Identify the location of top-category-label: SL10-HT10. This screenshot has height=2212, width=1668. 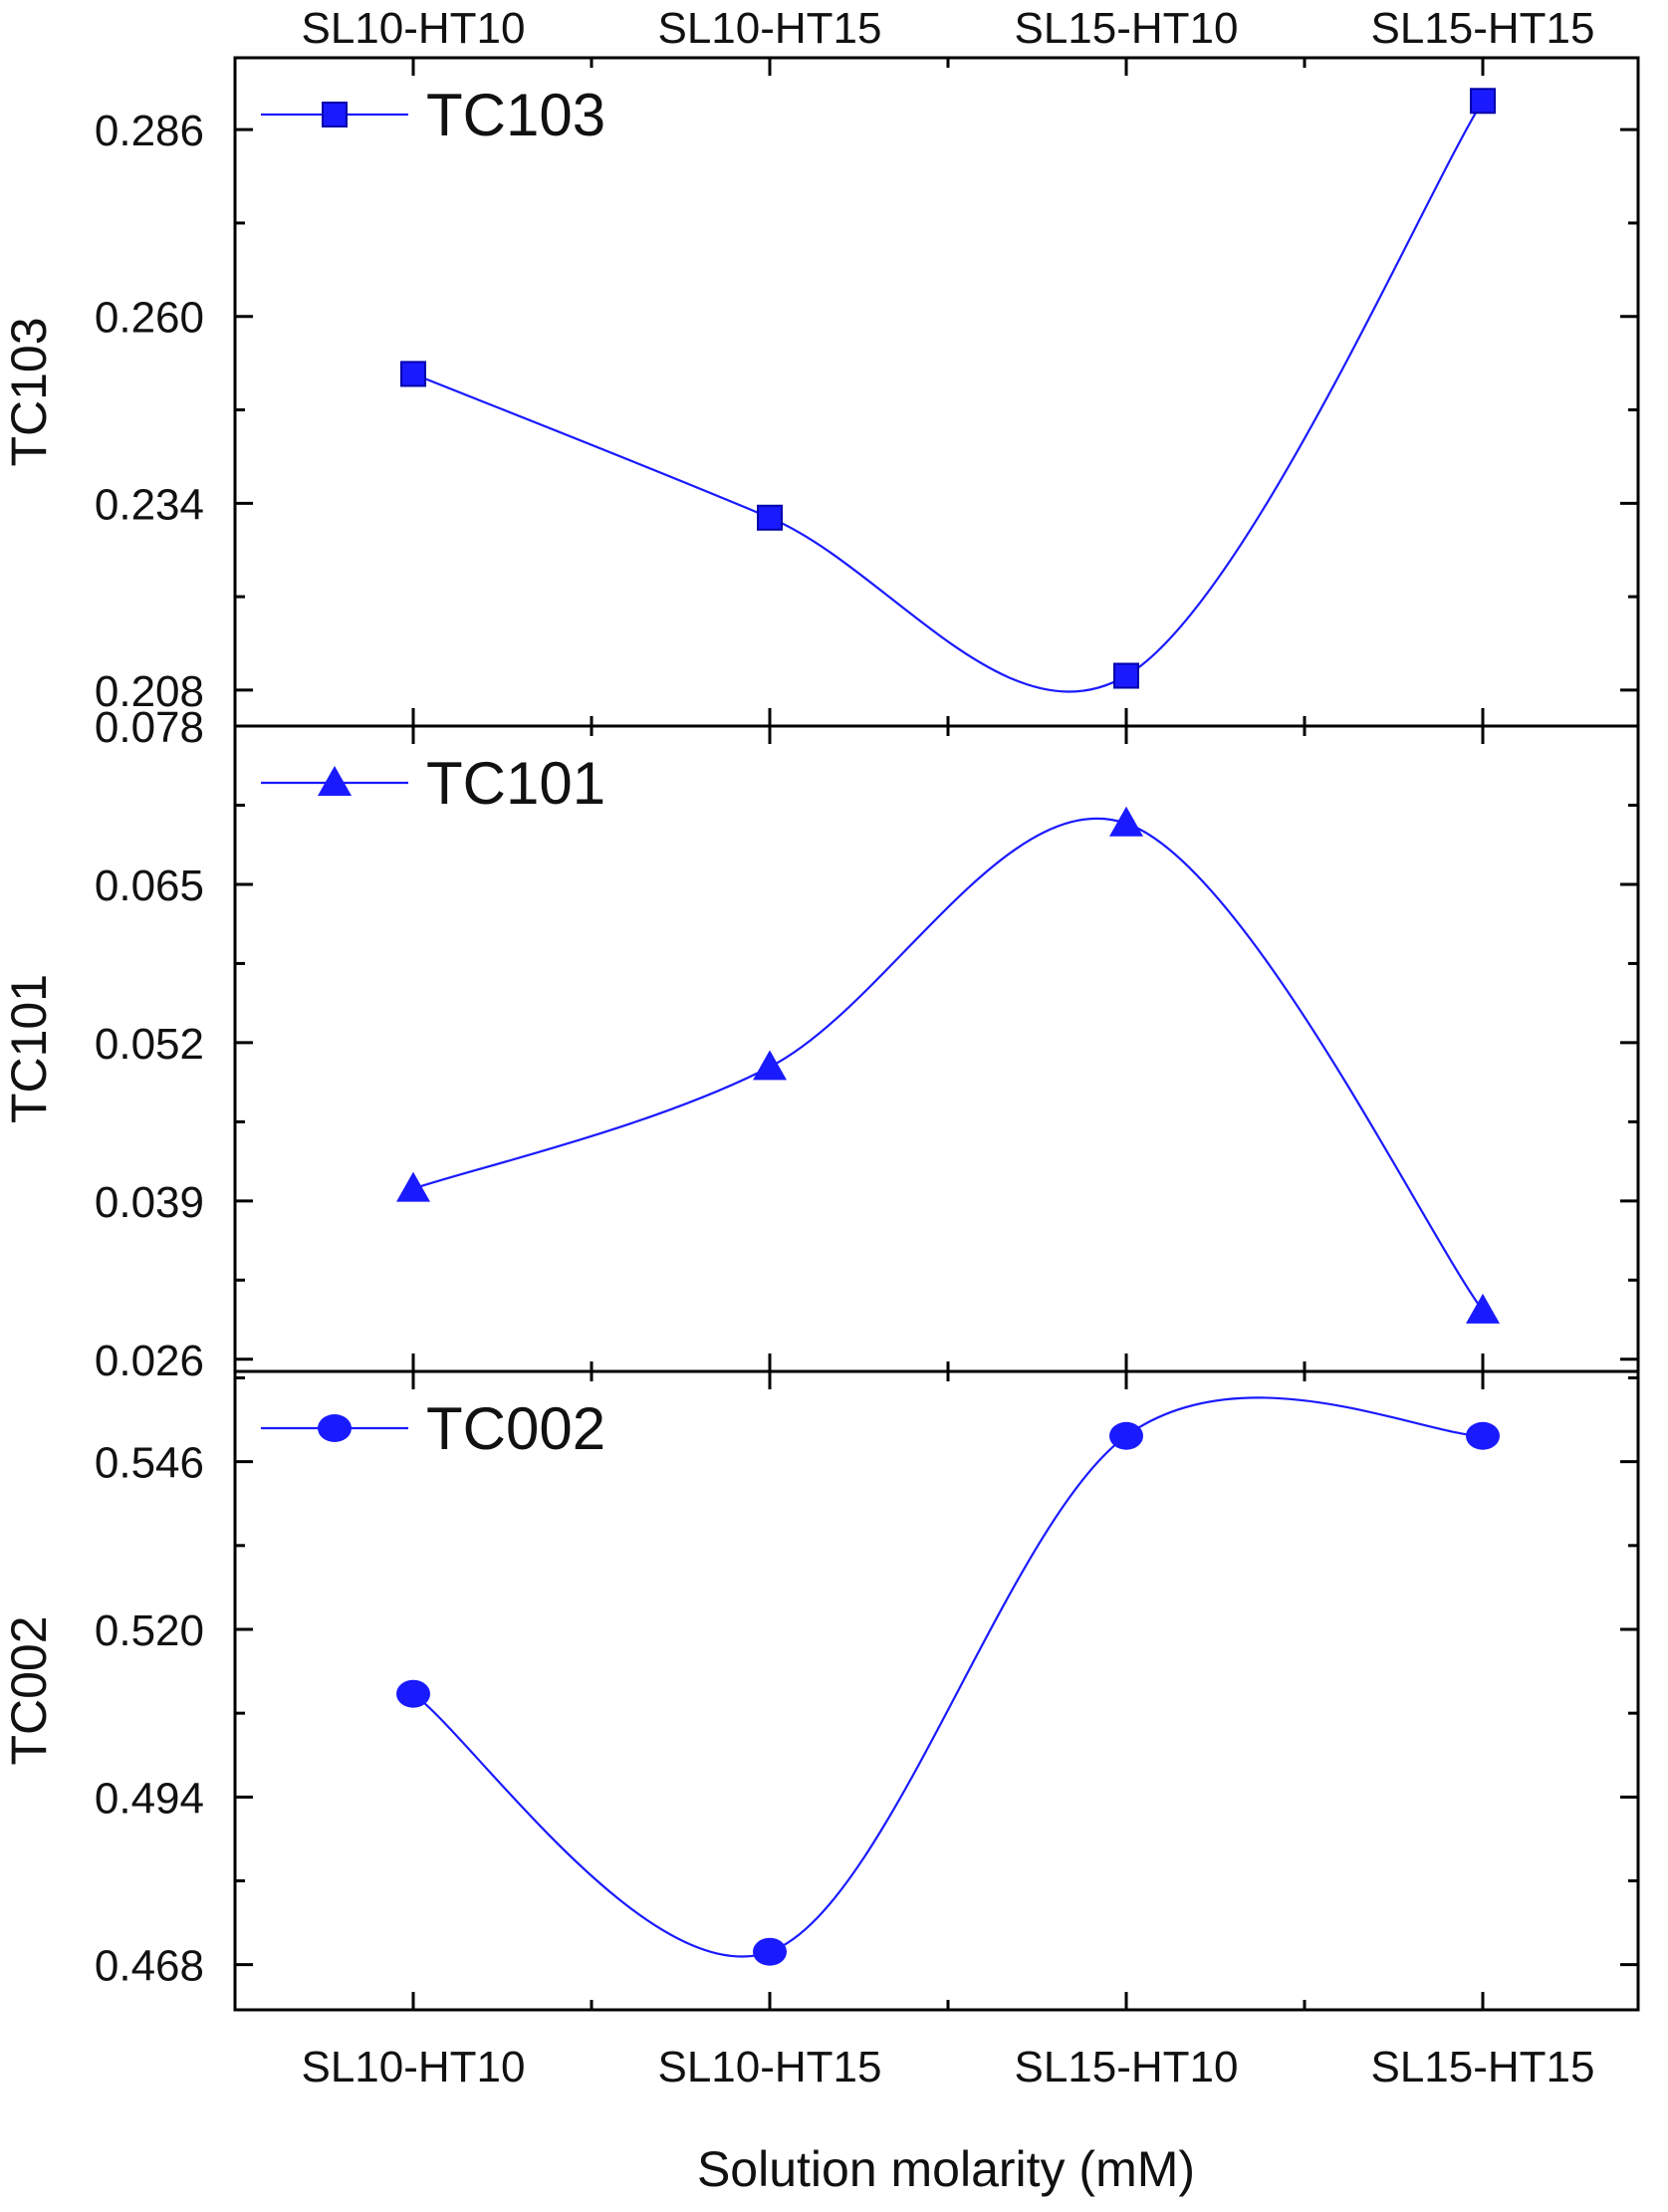
(413, 28).